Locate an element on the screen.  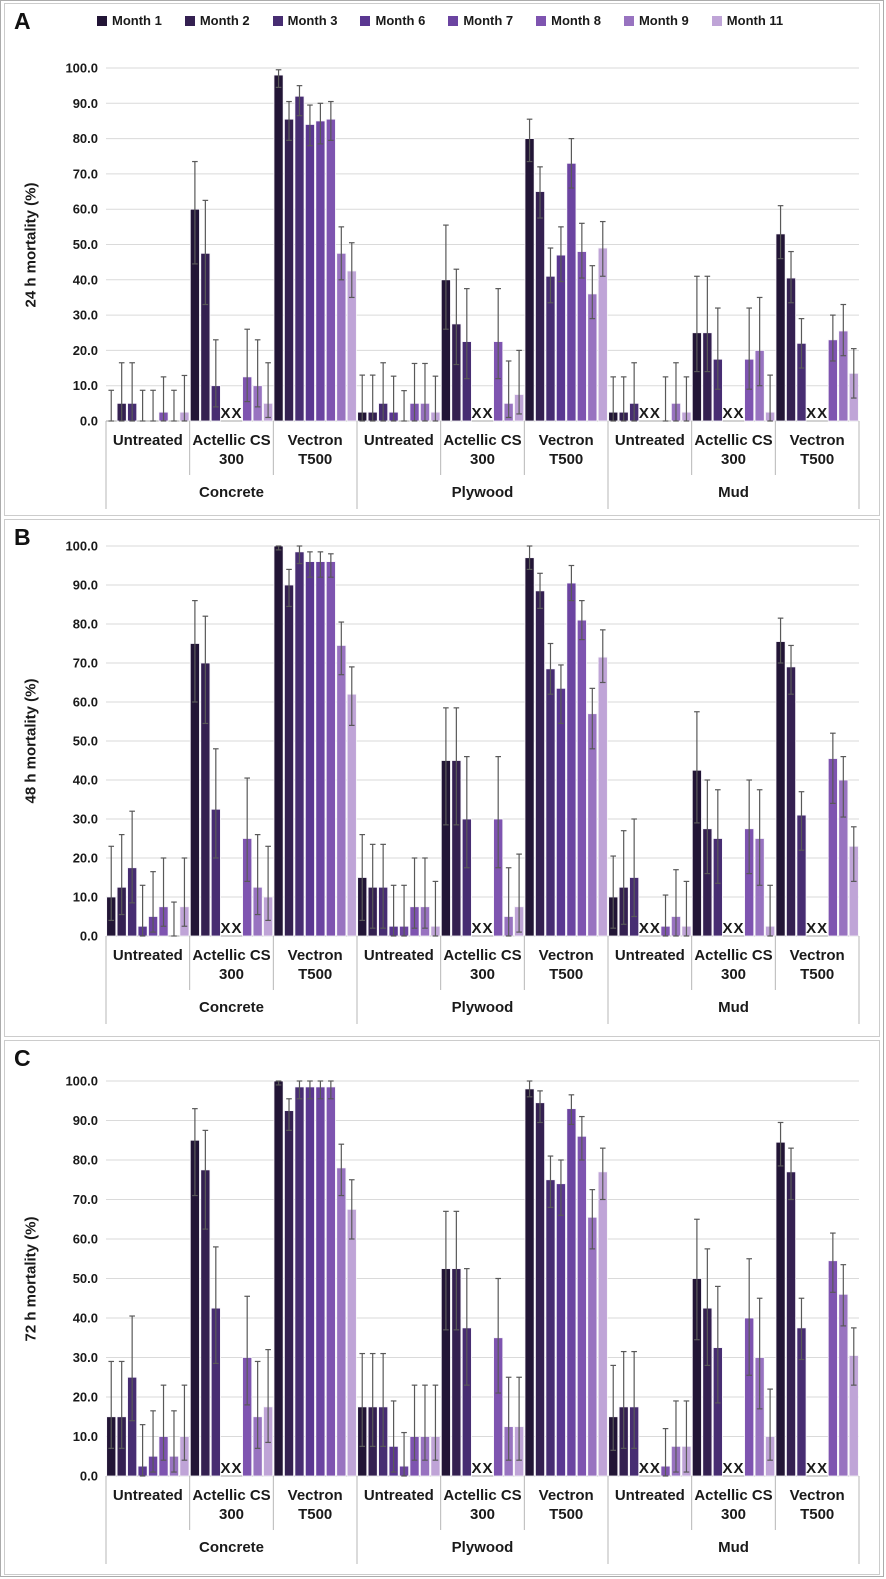
treatment-label: 300 is located at coordinates (231, 459).